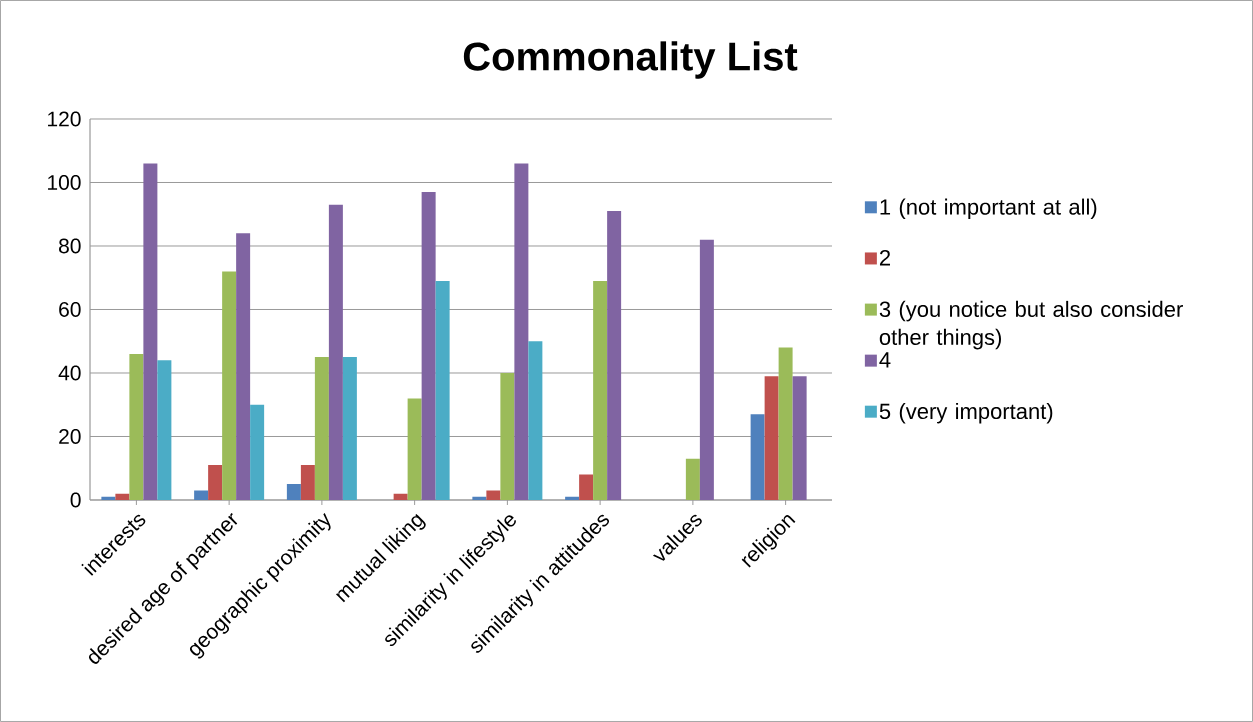 Image resolution: width=1253 pixels, height=722 pixels. What do you see at coordinates (885, 360) in the screenshot?
I see `legend-label: 4` at bounding box center [885, 360].